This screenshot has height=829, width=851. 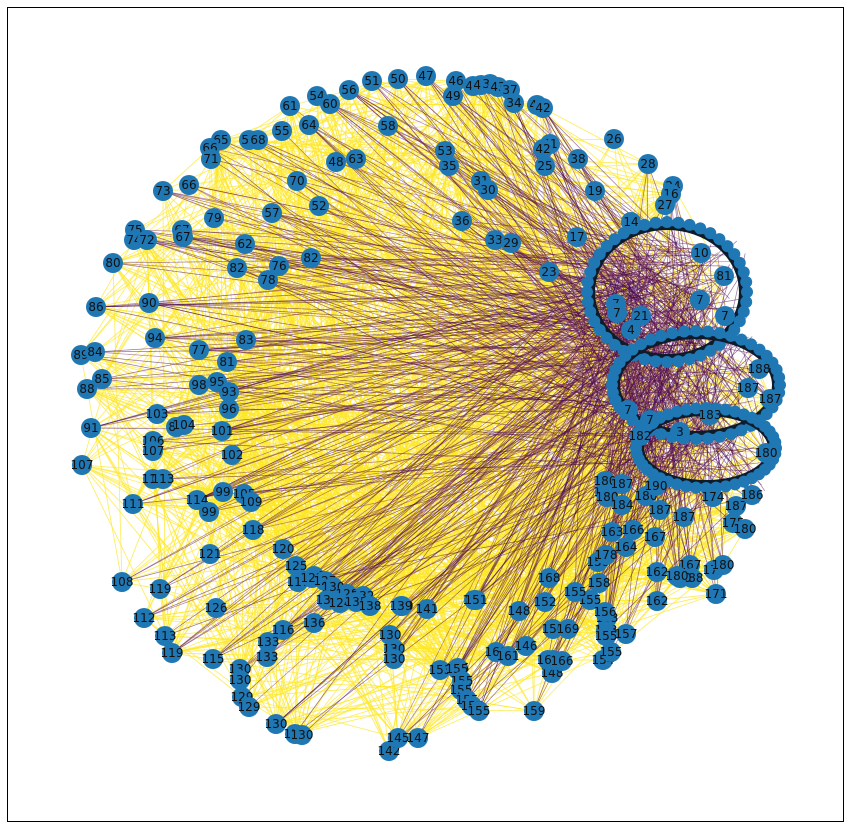 I want to click on node-label: 36, so click(x=461, y=221).